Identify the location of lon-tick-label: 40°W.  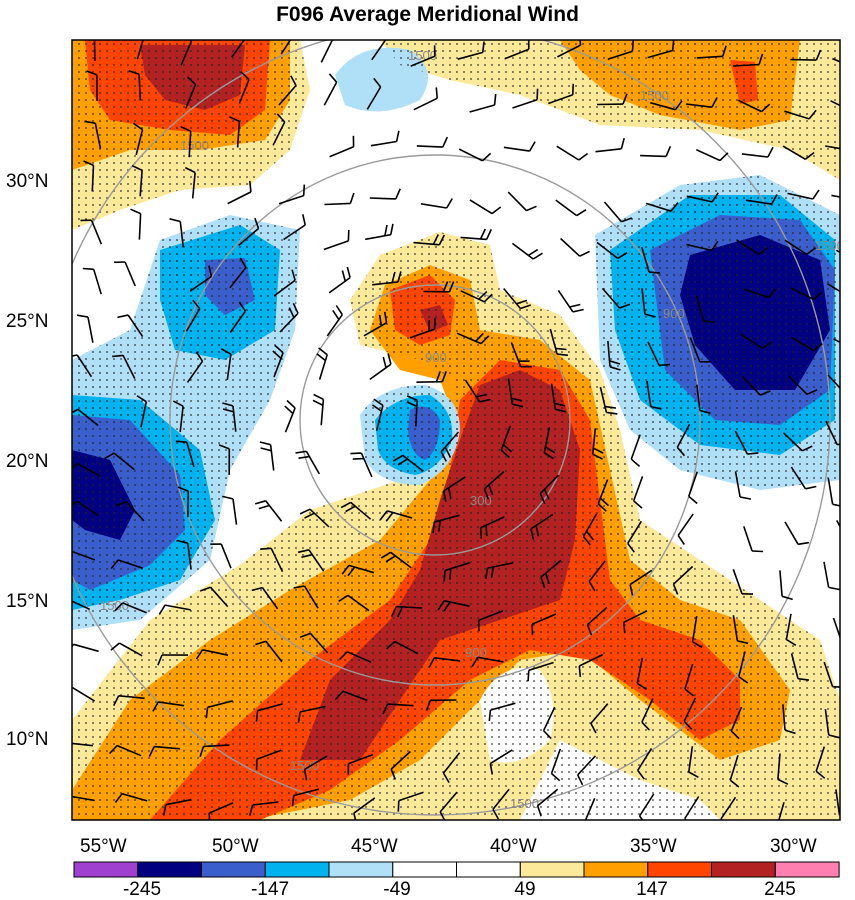
(513, 846).